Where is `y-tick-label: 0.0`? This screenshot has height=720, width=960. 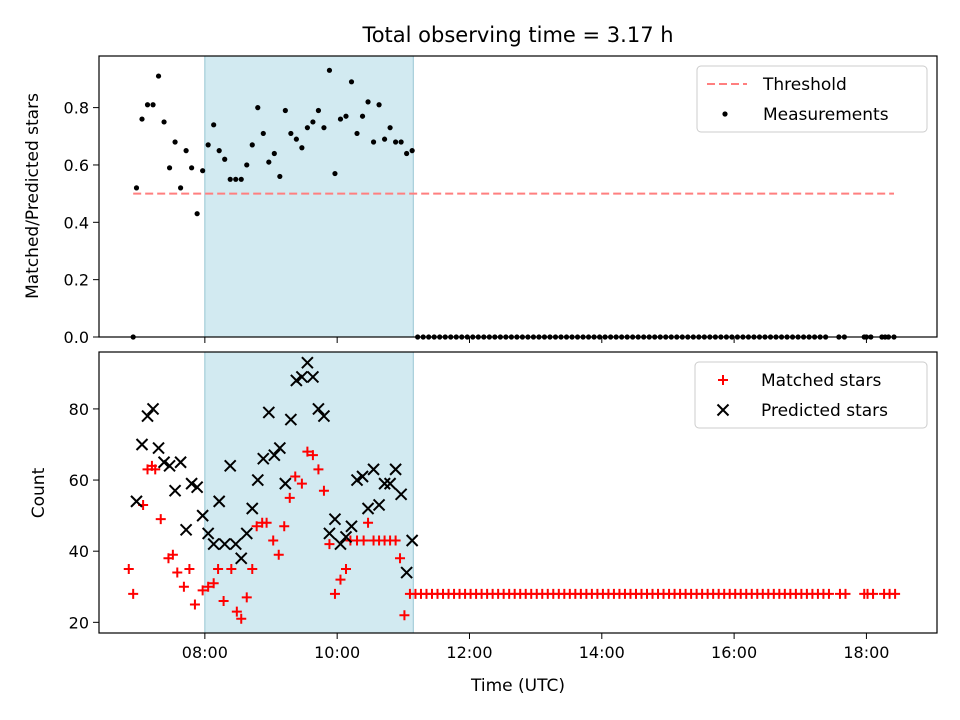 y-tick-label: 0.0 is located at coordinates (76, 337).